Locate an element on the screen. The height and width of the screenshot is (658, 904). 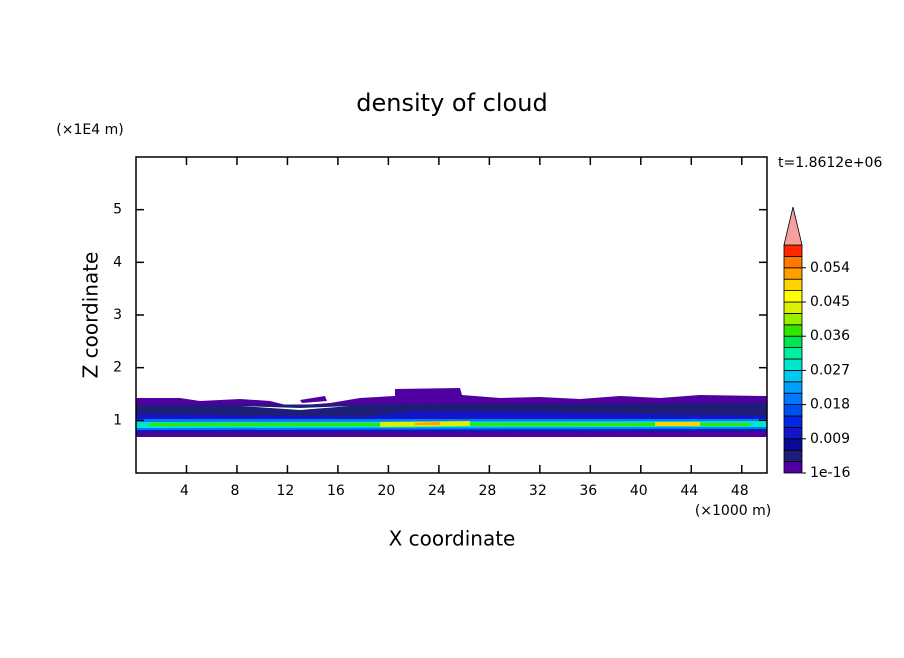
x-axis-label: X coordinate is located at coordinates (452, 539).